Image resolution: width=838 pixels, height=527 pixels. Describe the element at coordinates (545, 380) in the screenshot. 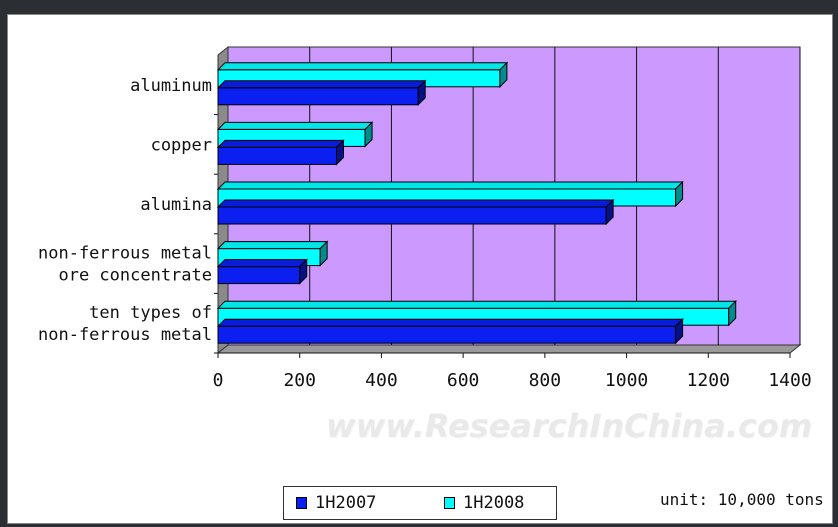

I see `x-tick-label-800: 800` at that location.